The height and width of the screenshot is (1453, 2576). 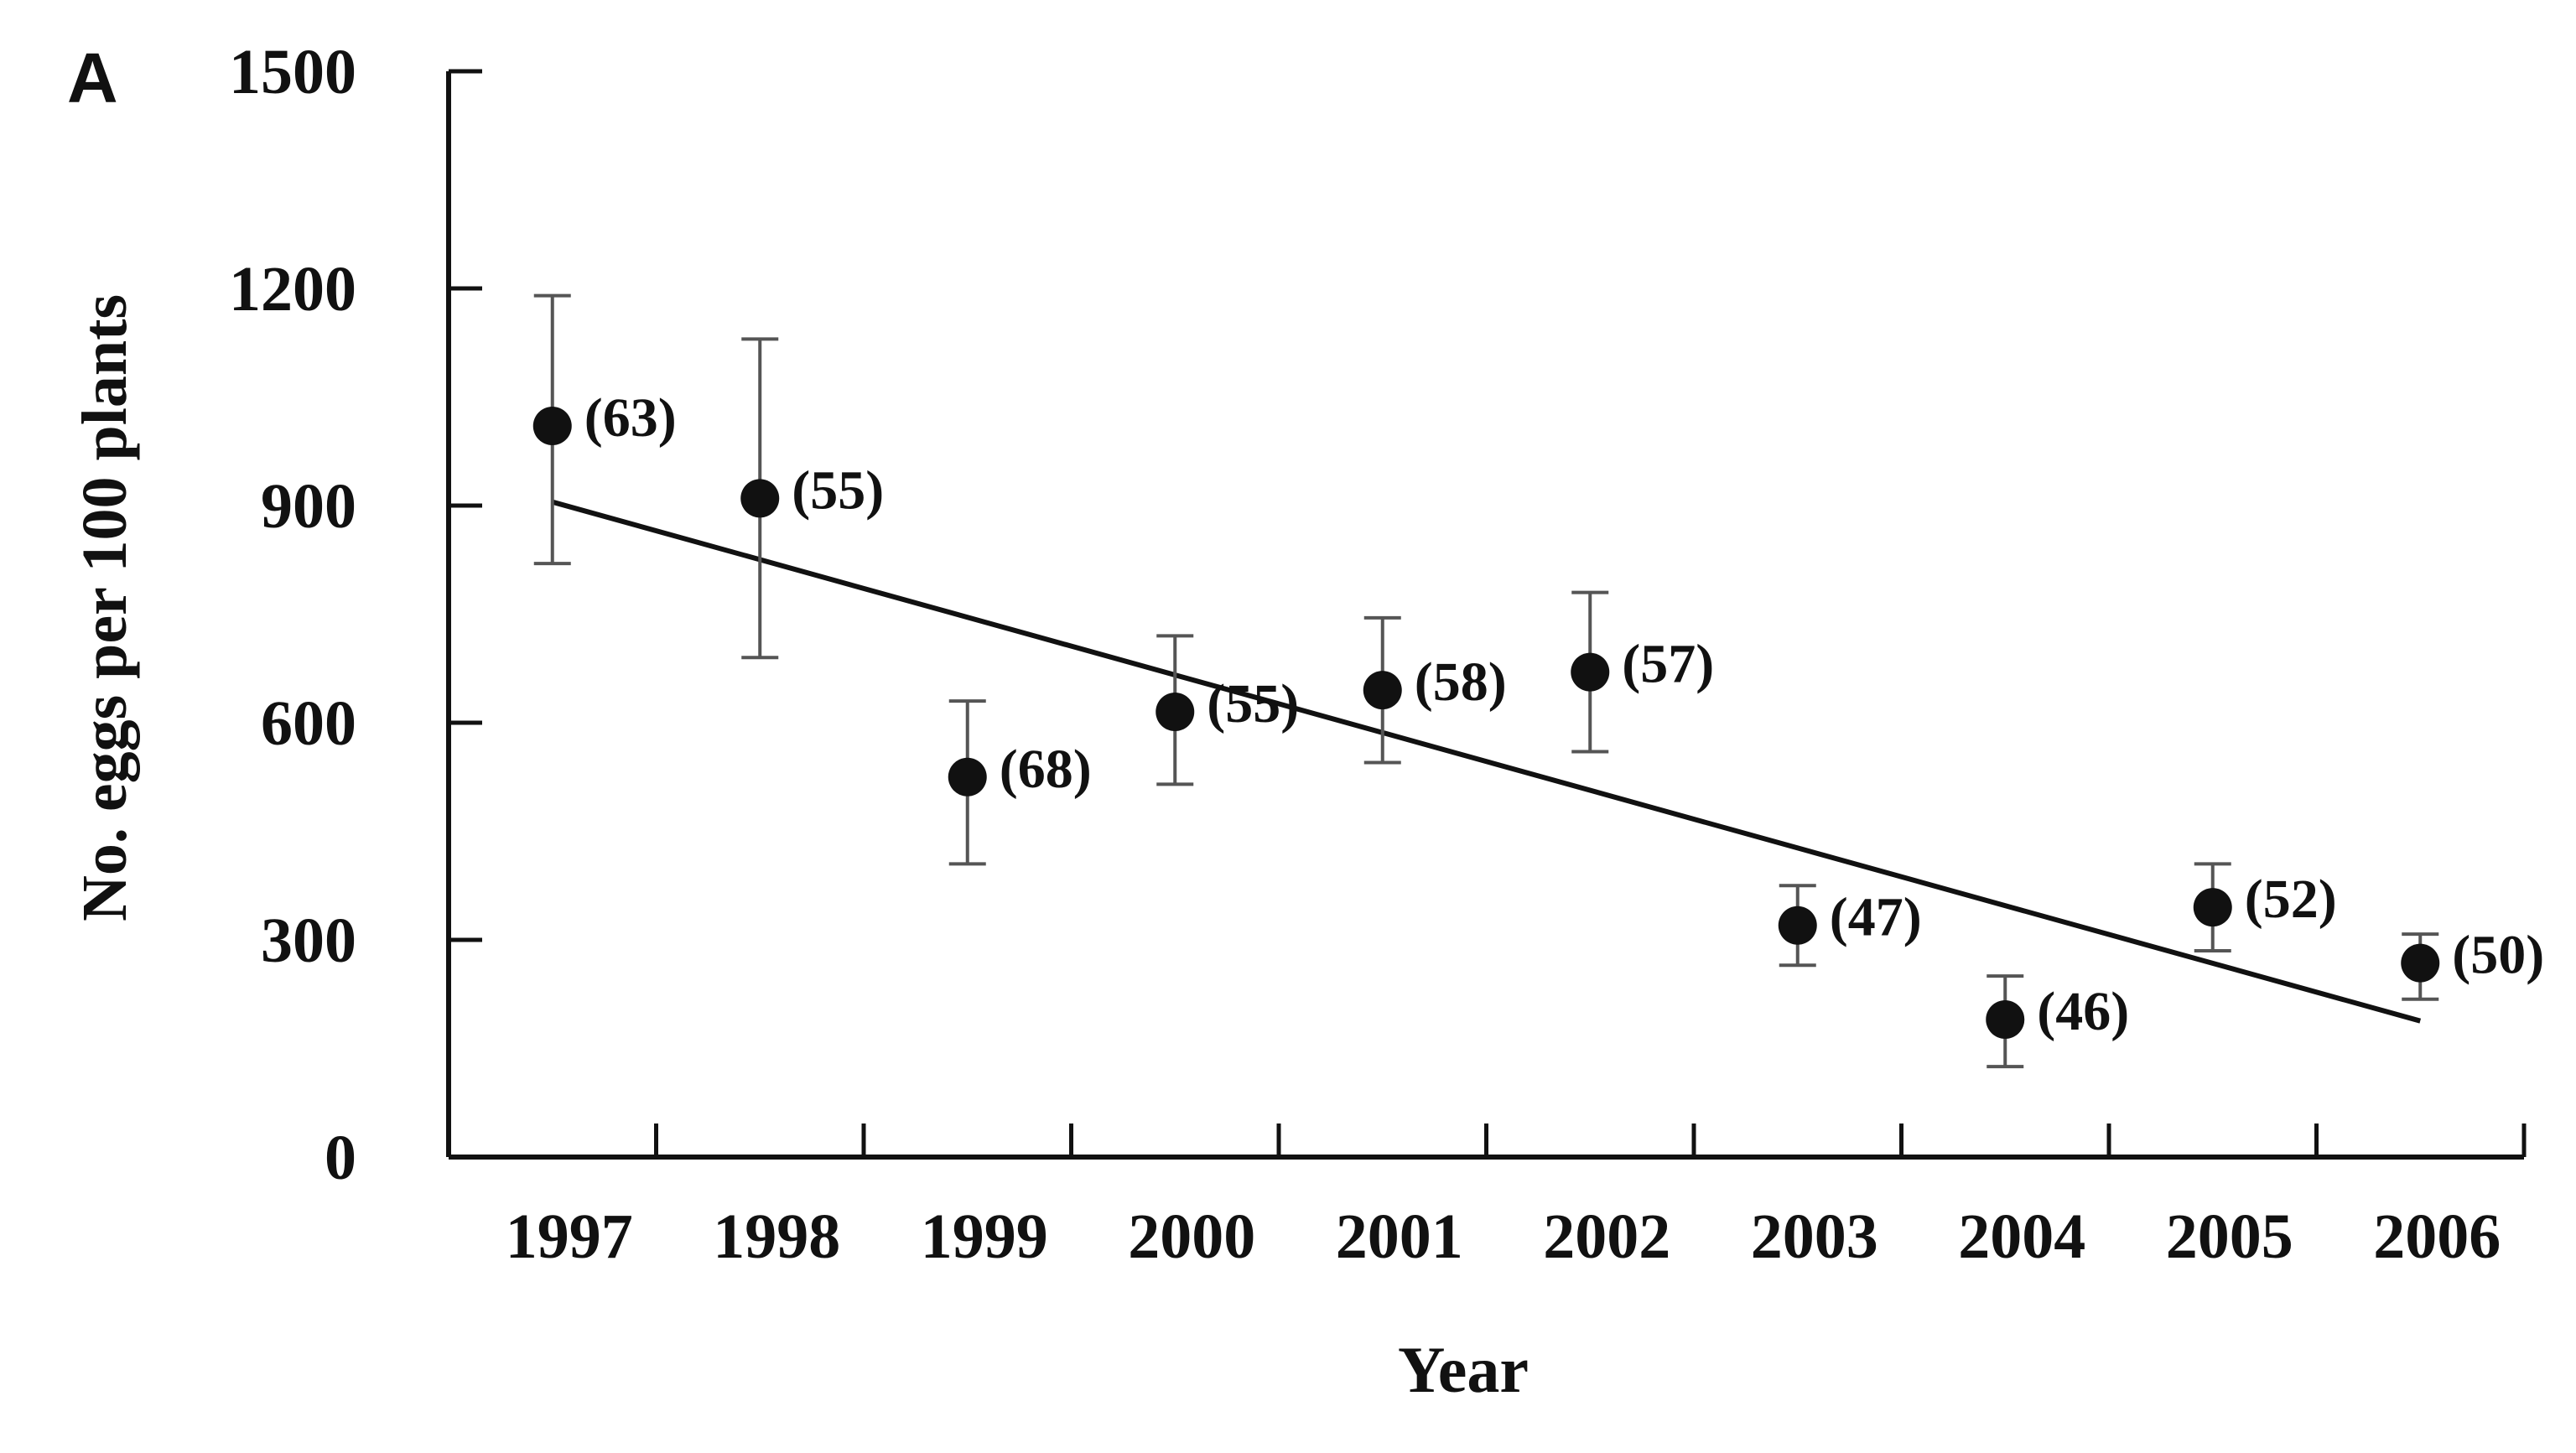 What do you see at coordinates (2437, 1236) in the screenshot?
I see `x-tick-label: 2006` at bounding box center [2437, 1236].